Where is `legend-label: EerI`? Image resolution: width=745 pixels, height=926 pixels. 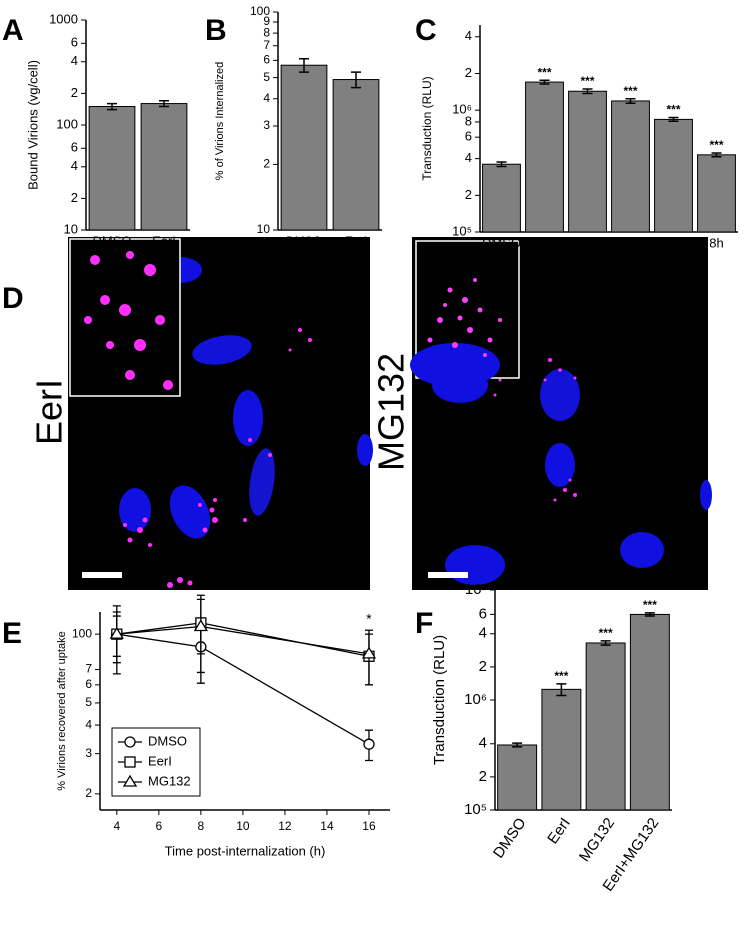 legend-label: EerI is located at coordinates (160, 760).